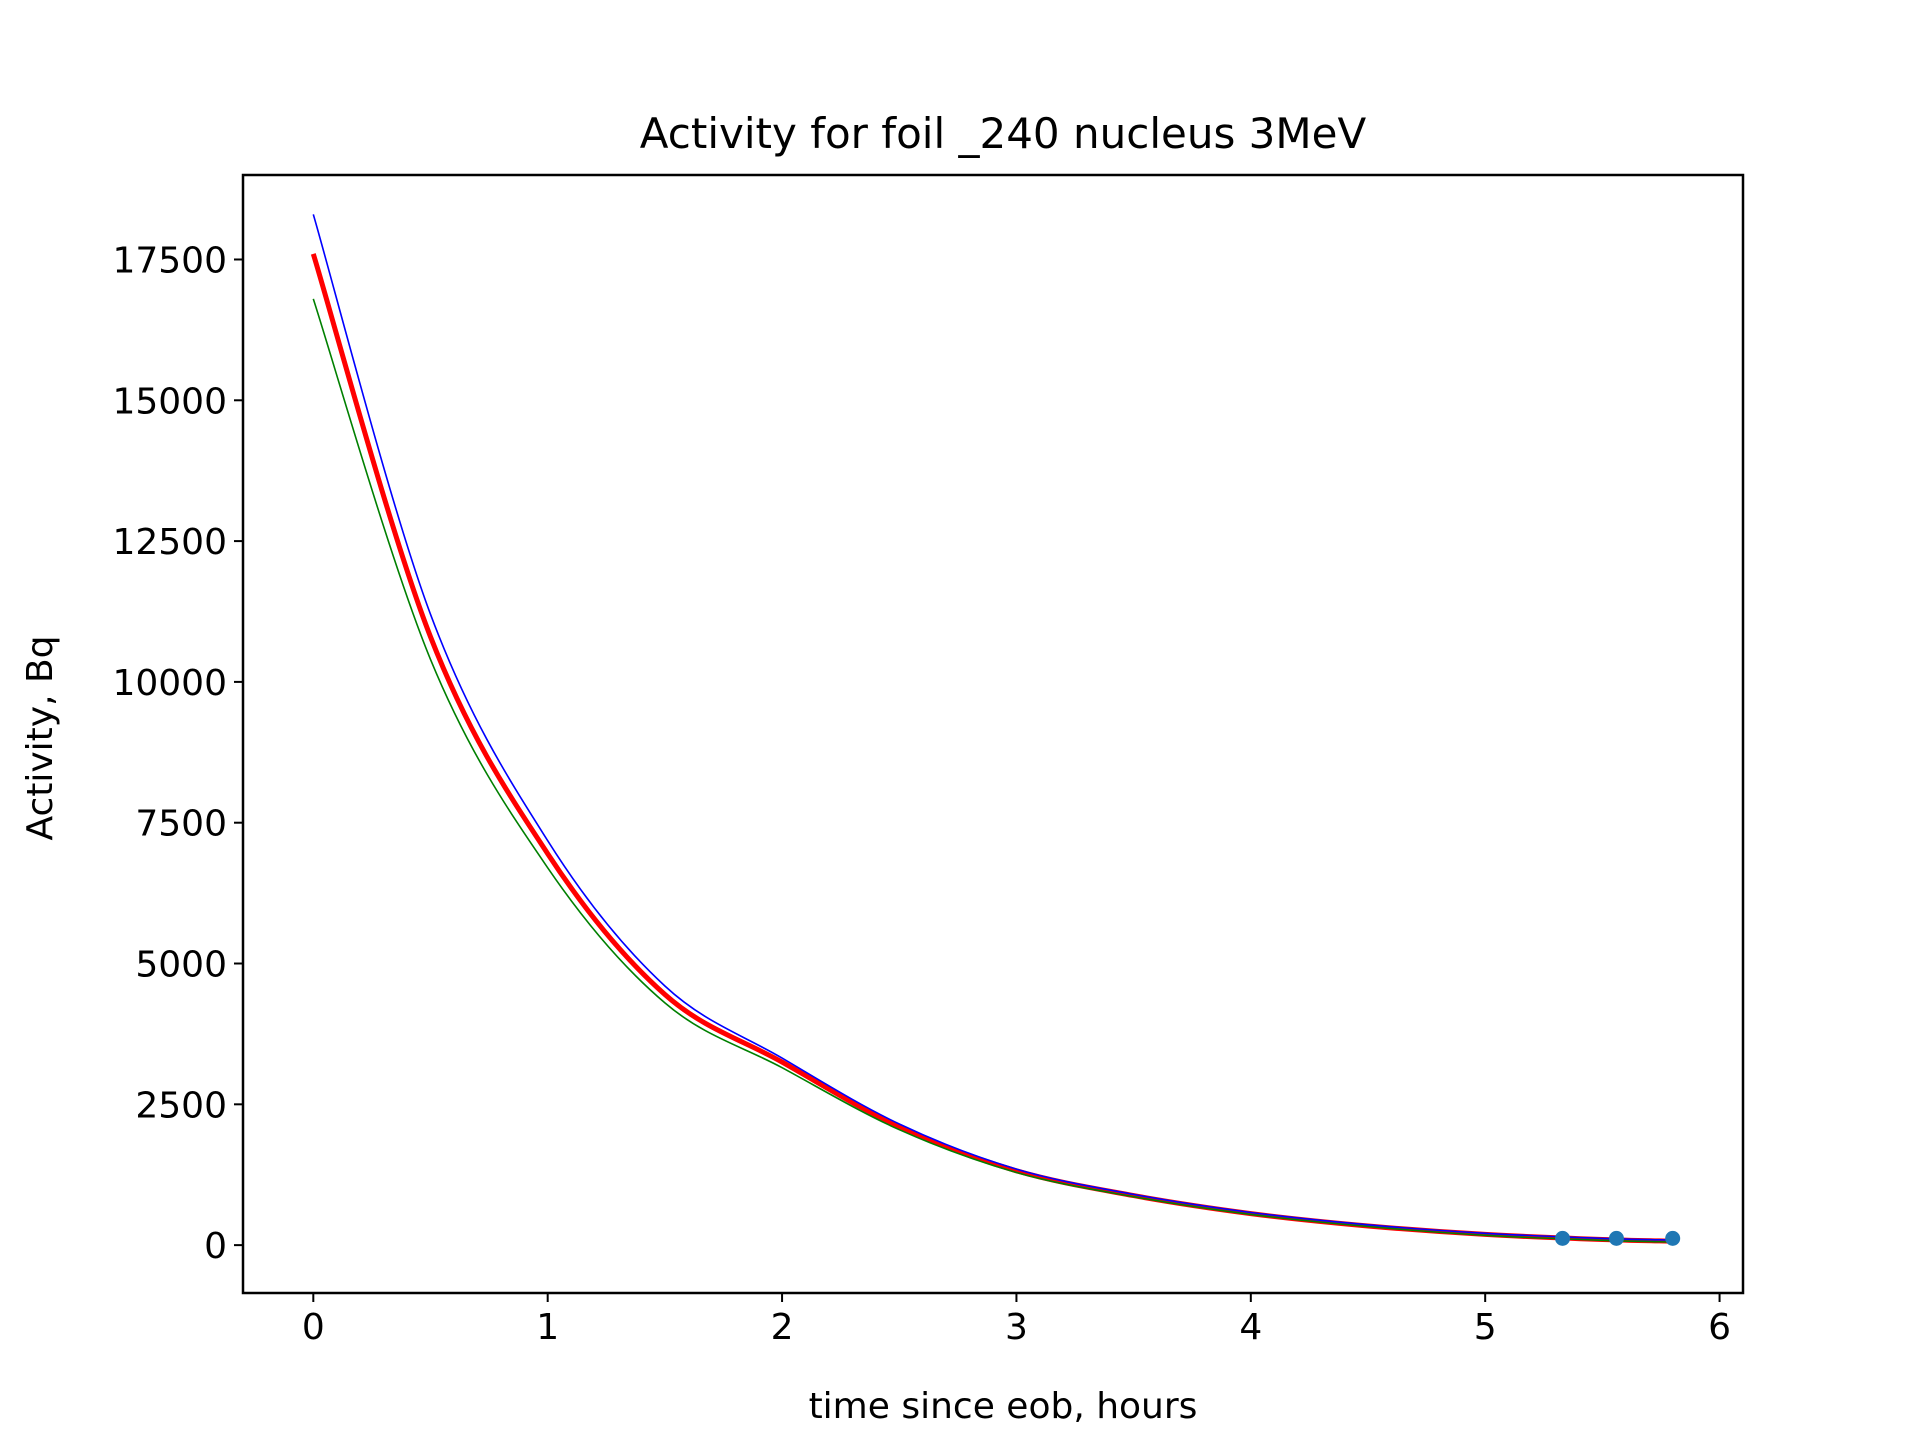  Describe the element at coordinates (169, 260) in the screenshot. I see `y-tick-label: 17500` at that location.